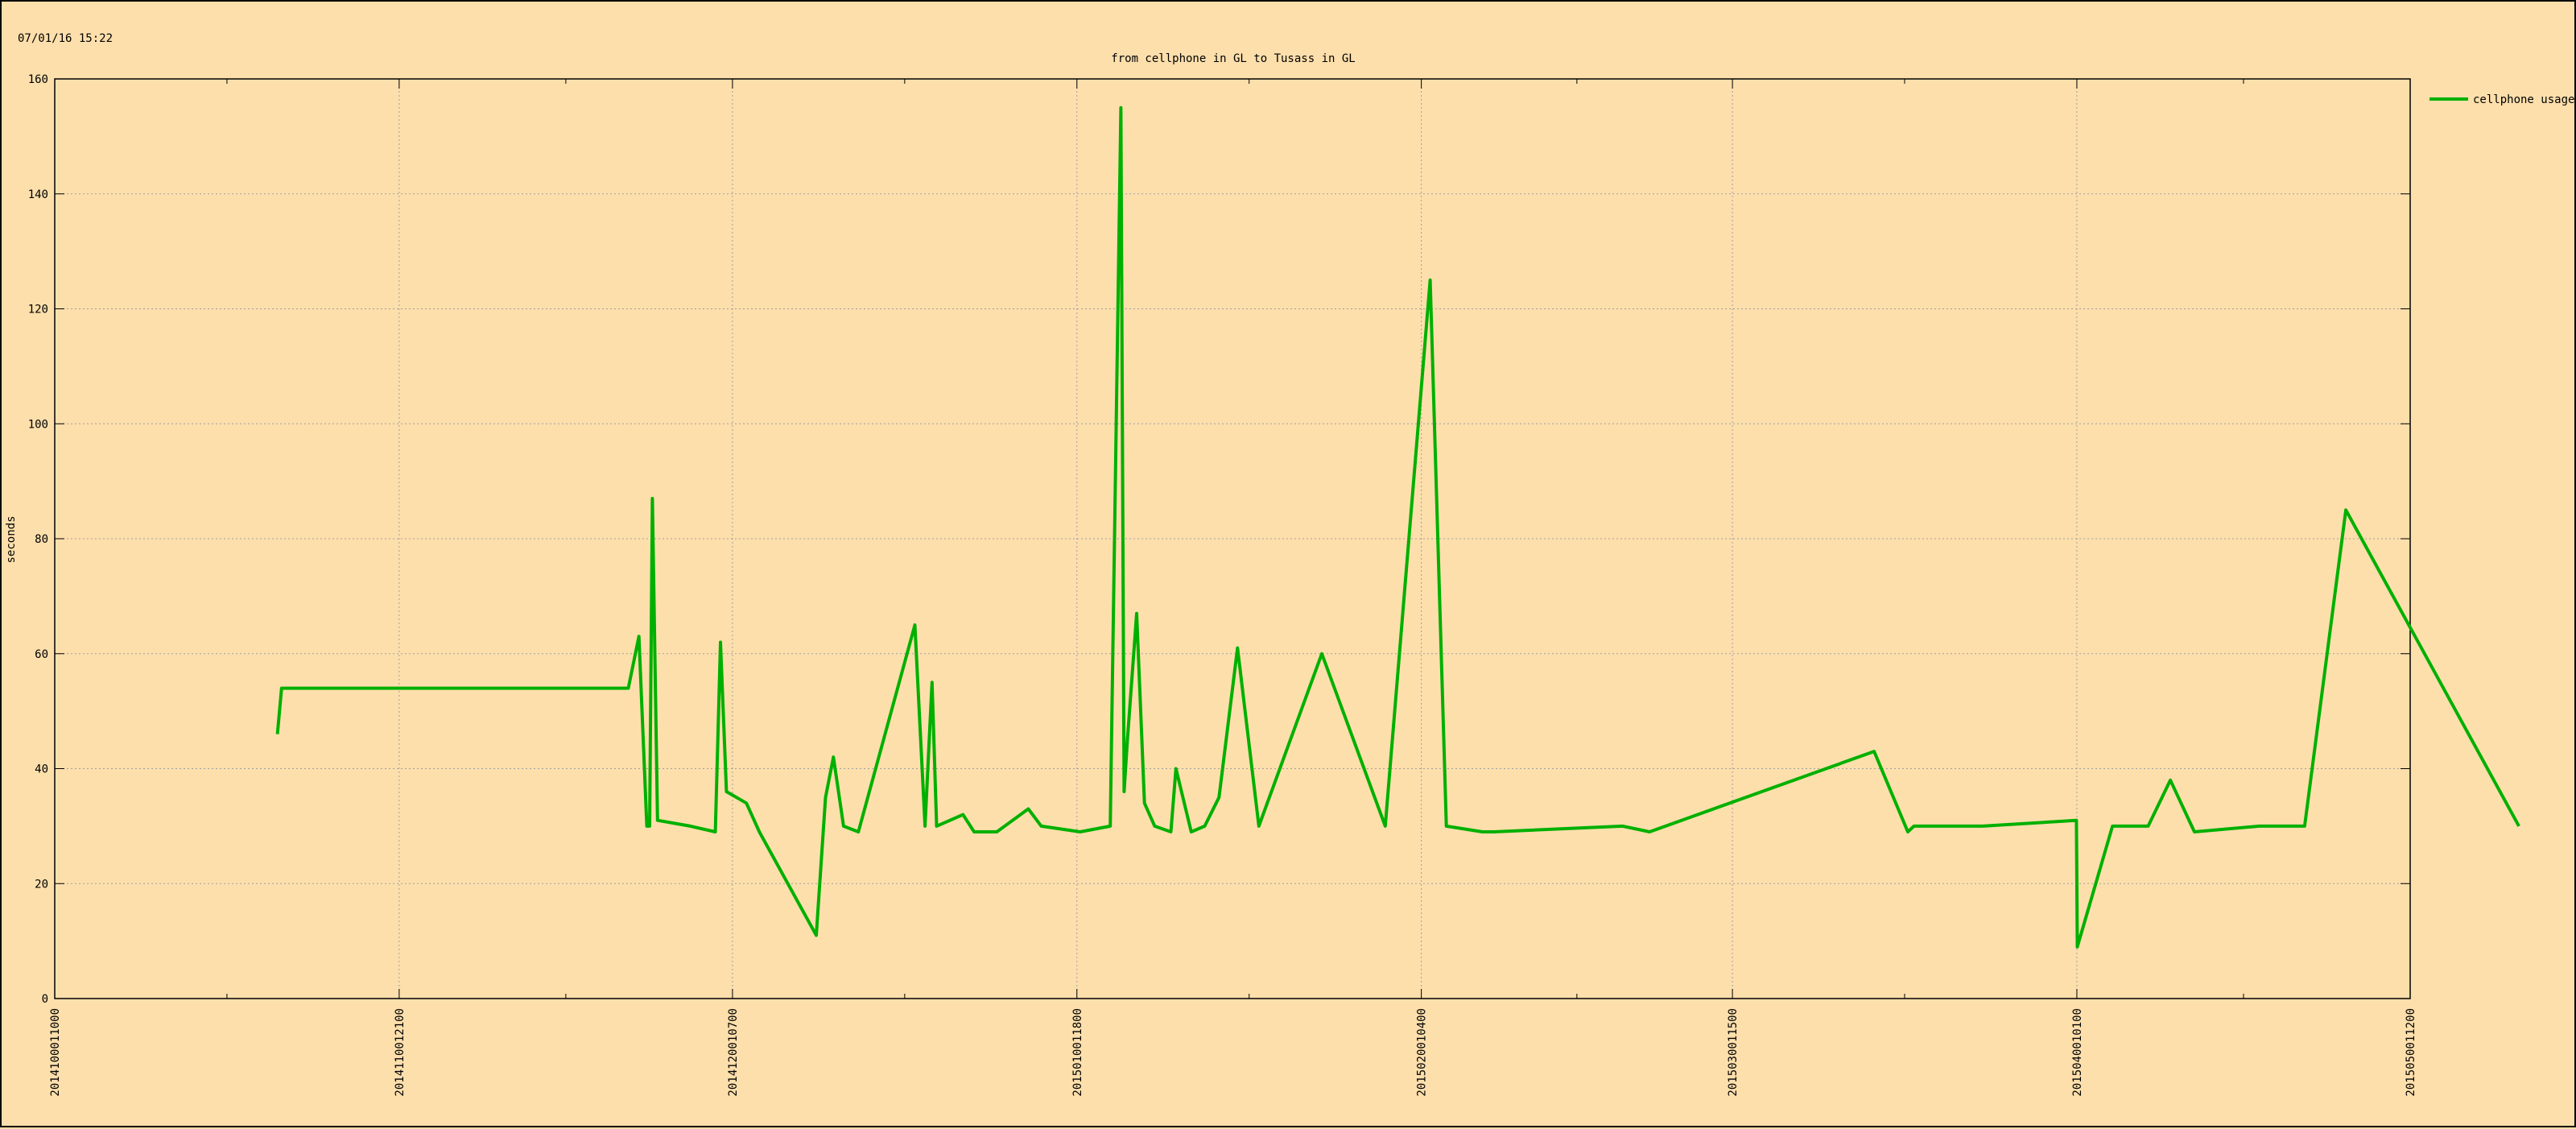 This screenshot has height=1129, width=2576. Describe the element at coordinates (55, 1052) in the screenshot. I see `x-tick-label: 2014100011000` at that location.